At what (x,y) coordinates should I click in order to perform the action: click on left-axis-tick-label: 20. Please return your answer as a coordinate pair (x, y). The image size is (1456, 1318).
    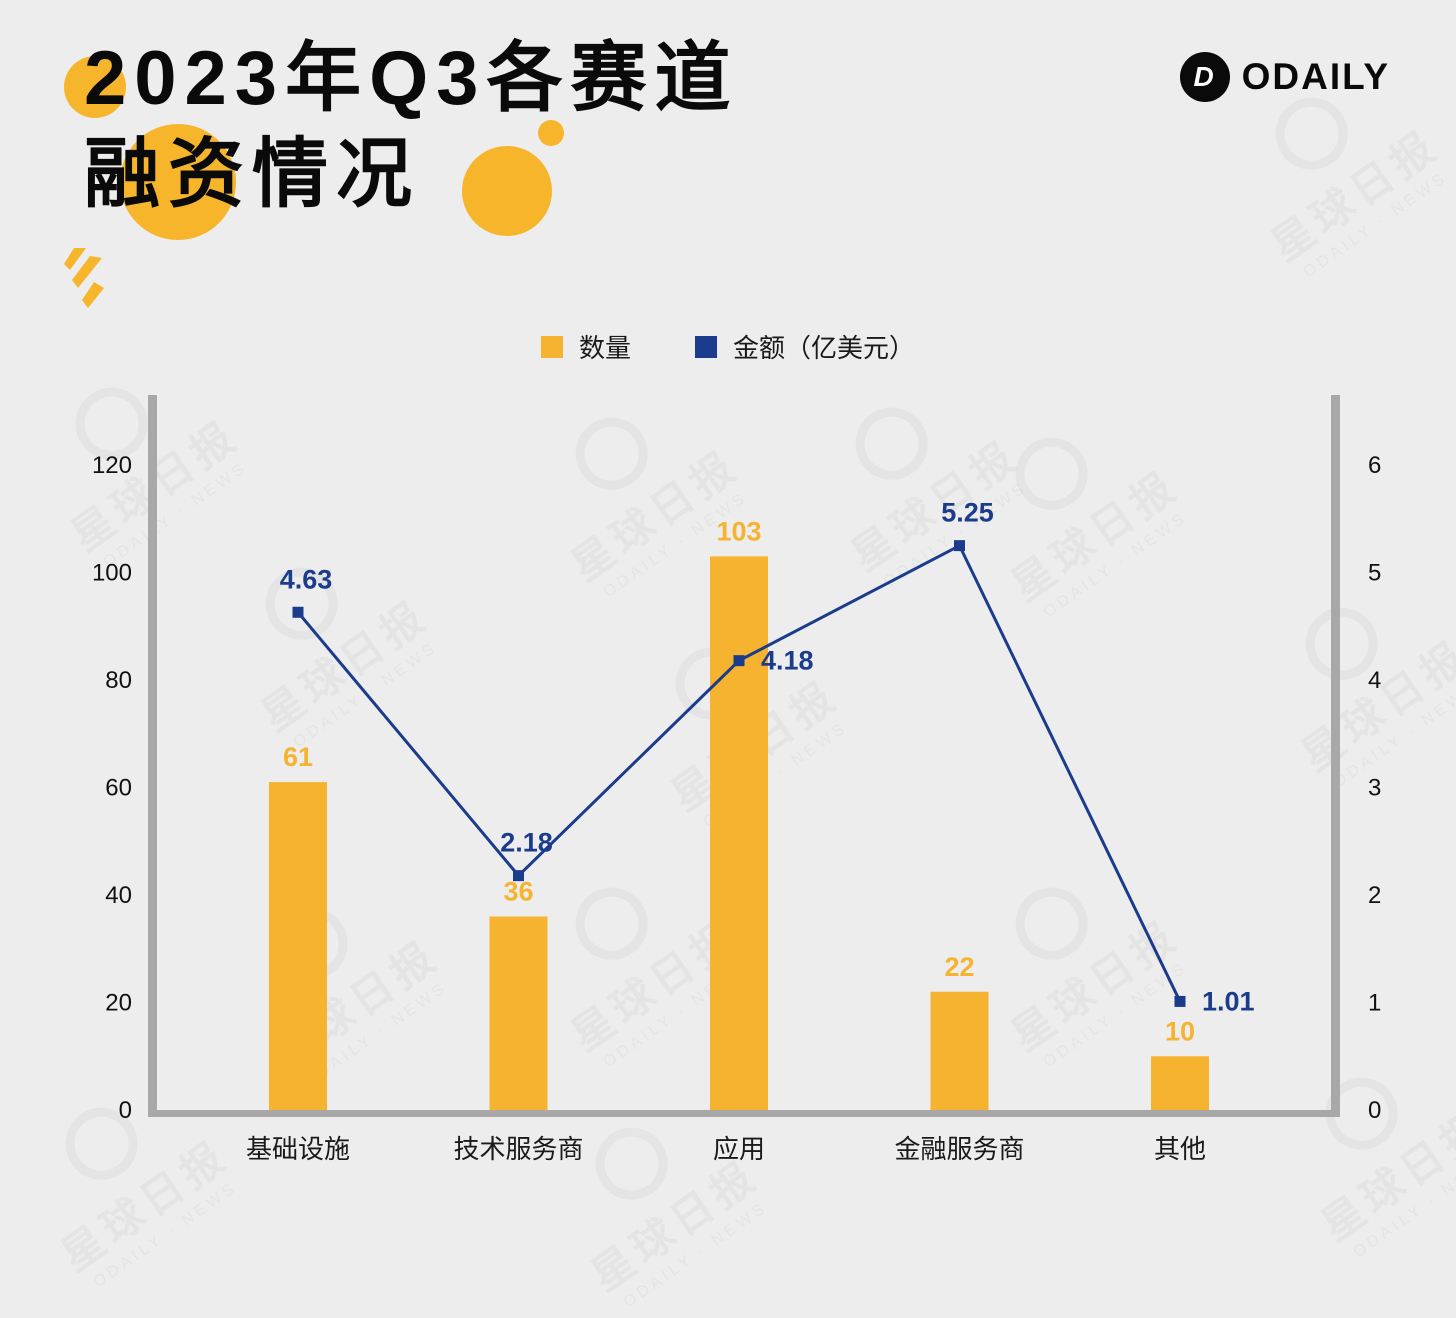
    Looking at the image, I should click on (118, 1003).